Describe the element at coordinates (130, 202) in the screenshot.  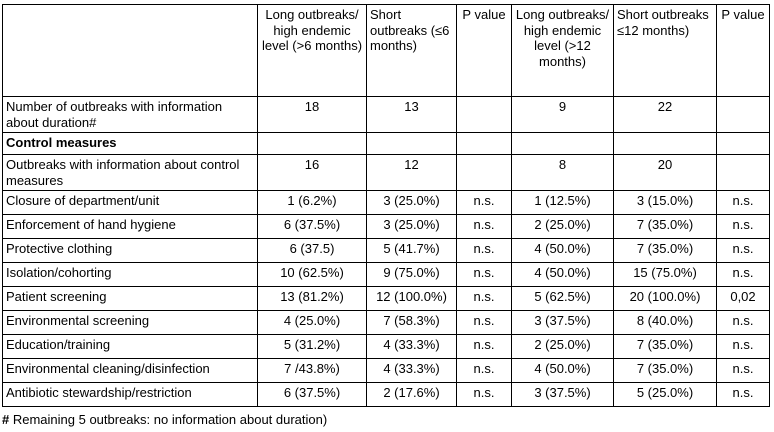
I see `row-label: Closure of department/unit` at that location.